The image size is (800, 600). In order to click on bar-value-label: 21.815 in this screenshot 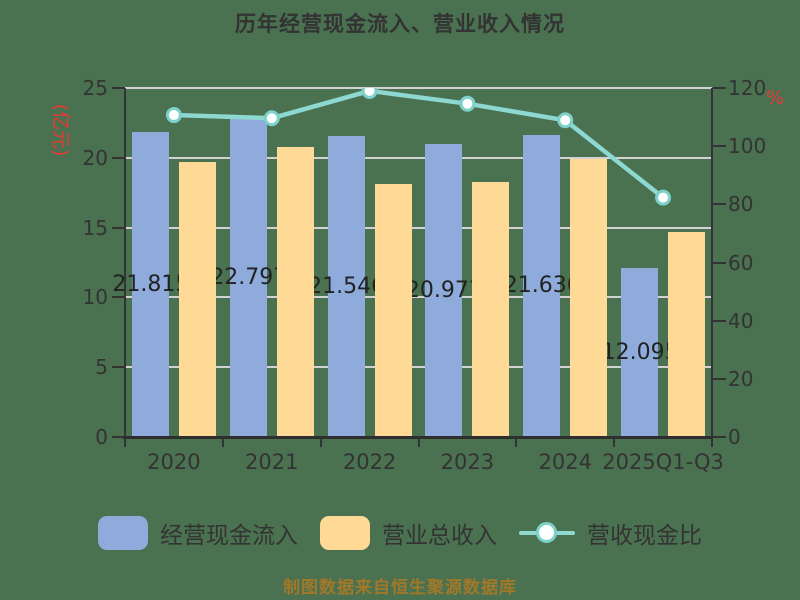, I will do `click(151, 284)`.